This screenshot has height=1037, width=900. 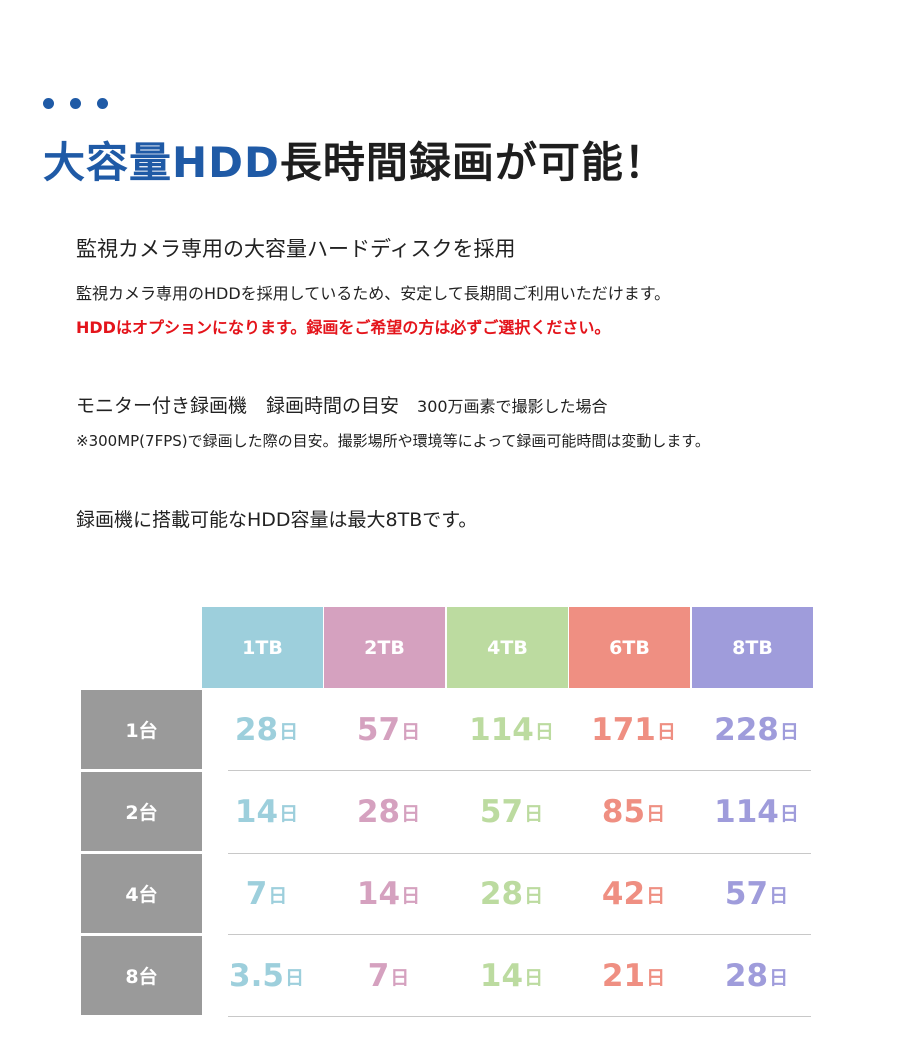 I want to click on table-cell: 3.5 日, so click(x=266, y=976).